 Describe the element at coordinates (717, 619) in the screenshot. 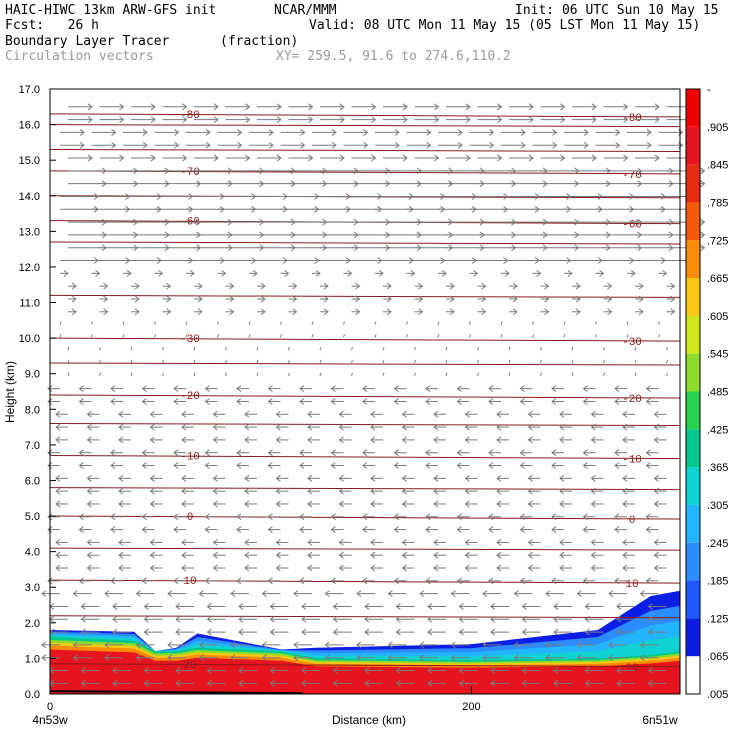

I see `colorbar-label: .125` at that location.